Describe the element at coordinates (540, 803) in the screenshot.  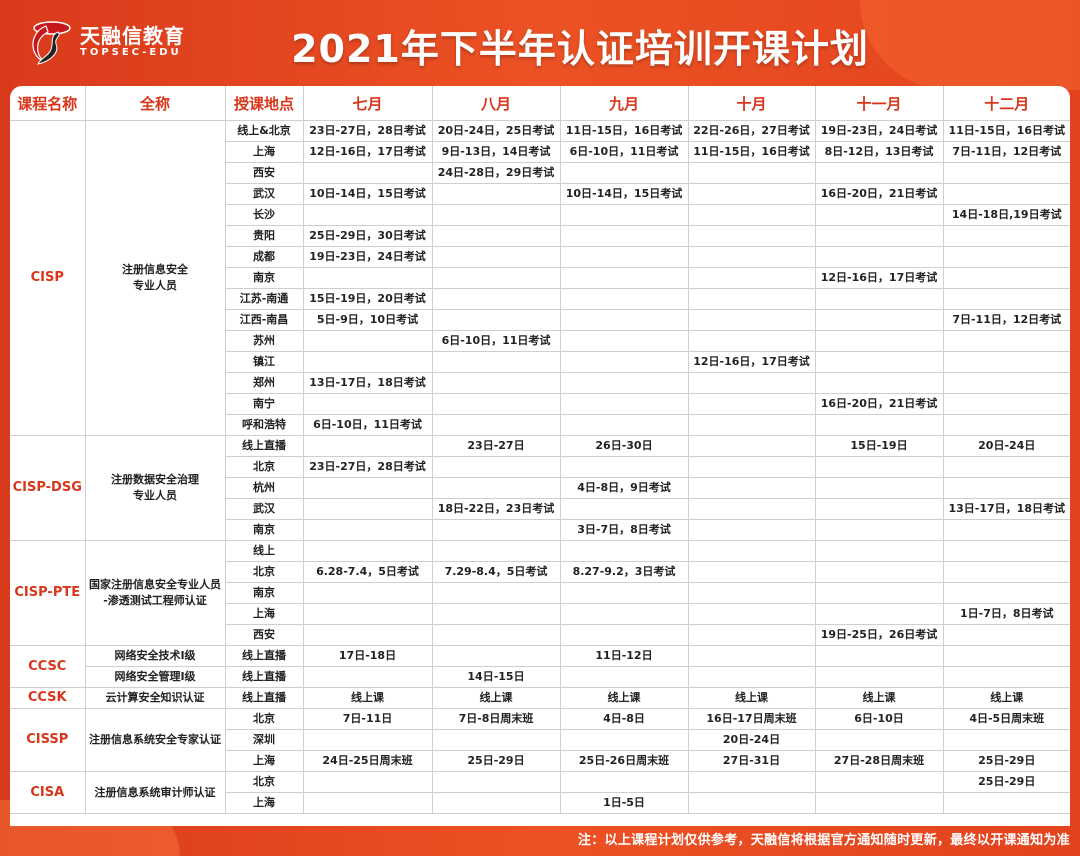
I see `table-row: 上海 1日-5日` at that location.